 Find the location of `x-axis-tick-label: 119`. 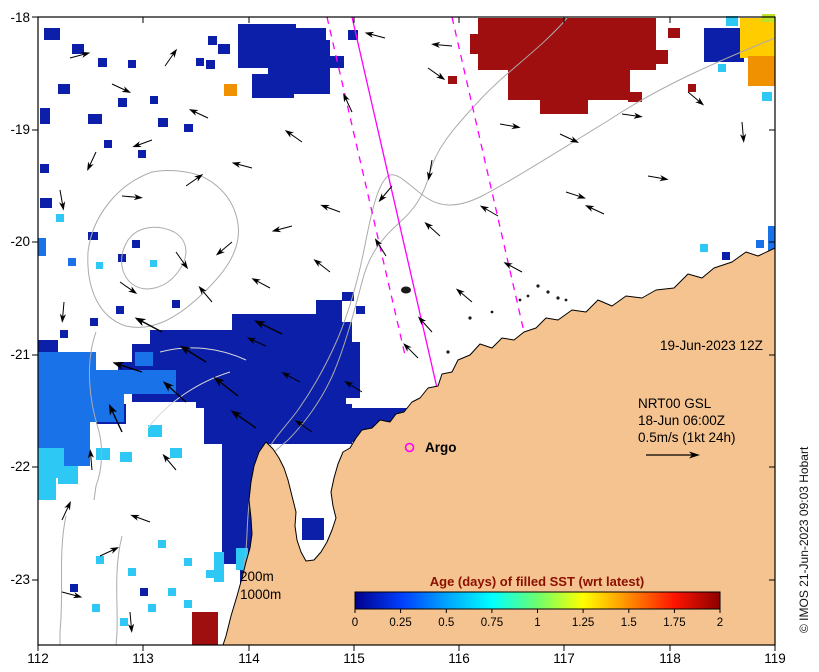

x-axis-tick-label: 119 is located at coordinates (775, 658).